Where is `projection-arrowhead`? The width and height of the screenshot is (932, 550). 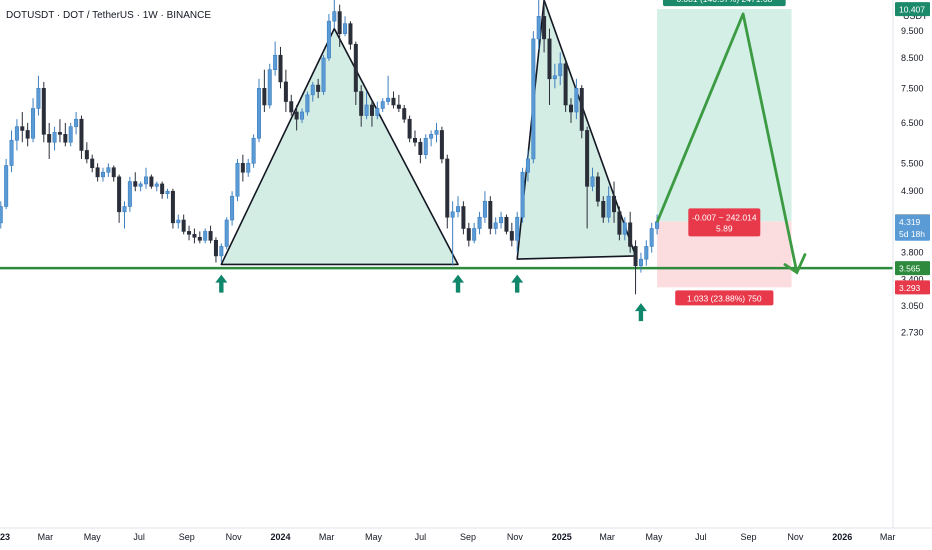
projection-arrowhead is located at coordinates (795, 264).